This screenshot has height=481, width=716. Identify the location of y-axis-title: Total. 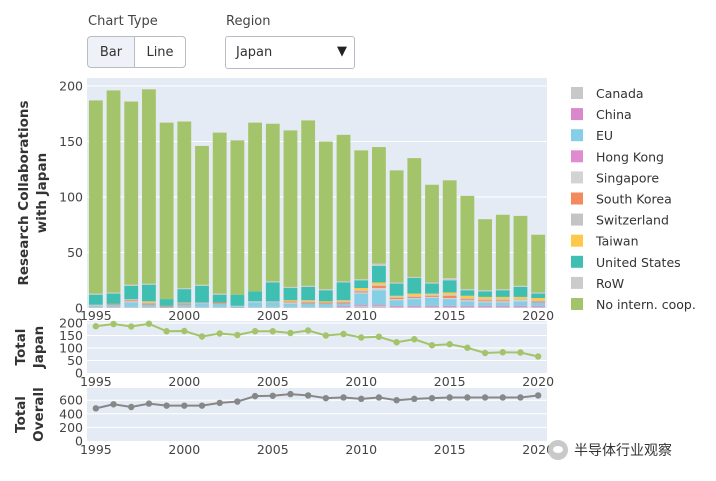
(21, 414).